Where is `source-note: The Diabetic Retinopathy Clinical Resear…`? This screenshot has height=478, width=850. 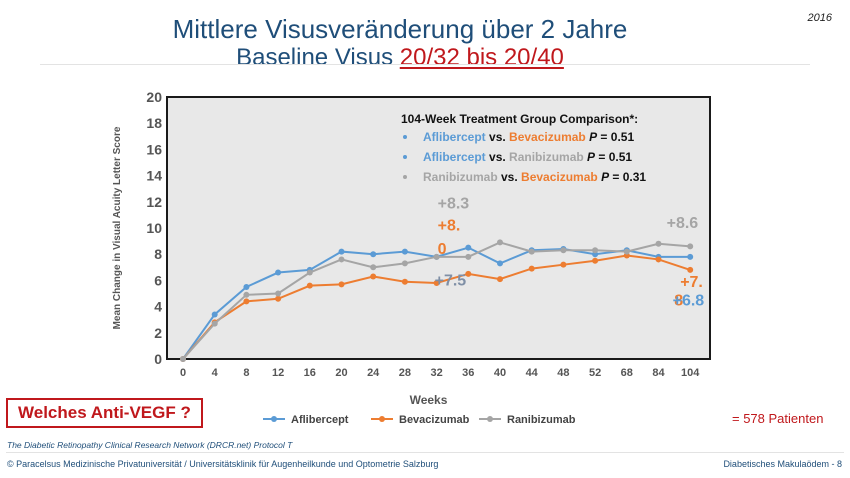 source-note: The Diabetic Retinopathy Clinical Resear… is located at coordinates (150, 445).